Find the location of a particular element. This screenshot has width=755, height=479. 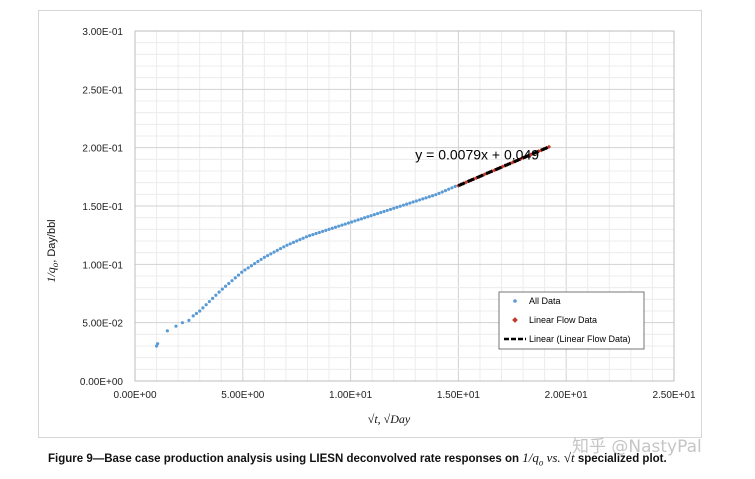

legend-box is located at coordinates (571, 320).